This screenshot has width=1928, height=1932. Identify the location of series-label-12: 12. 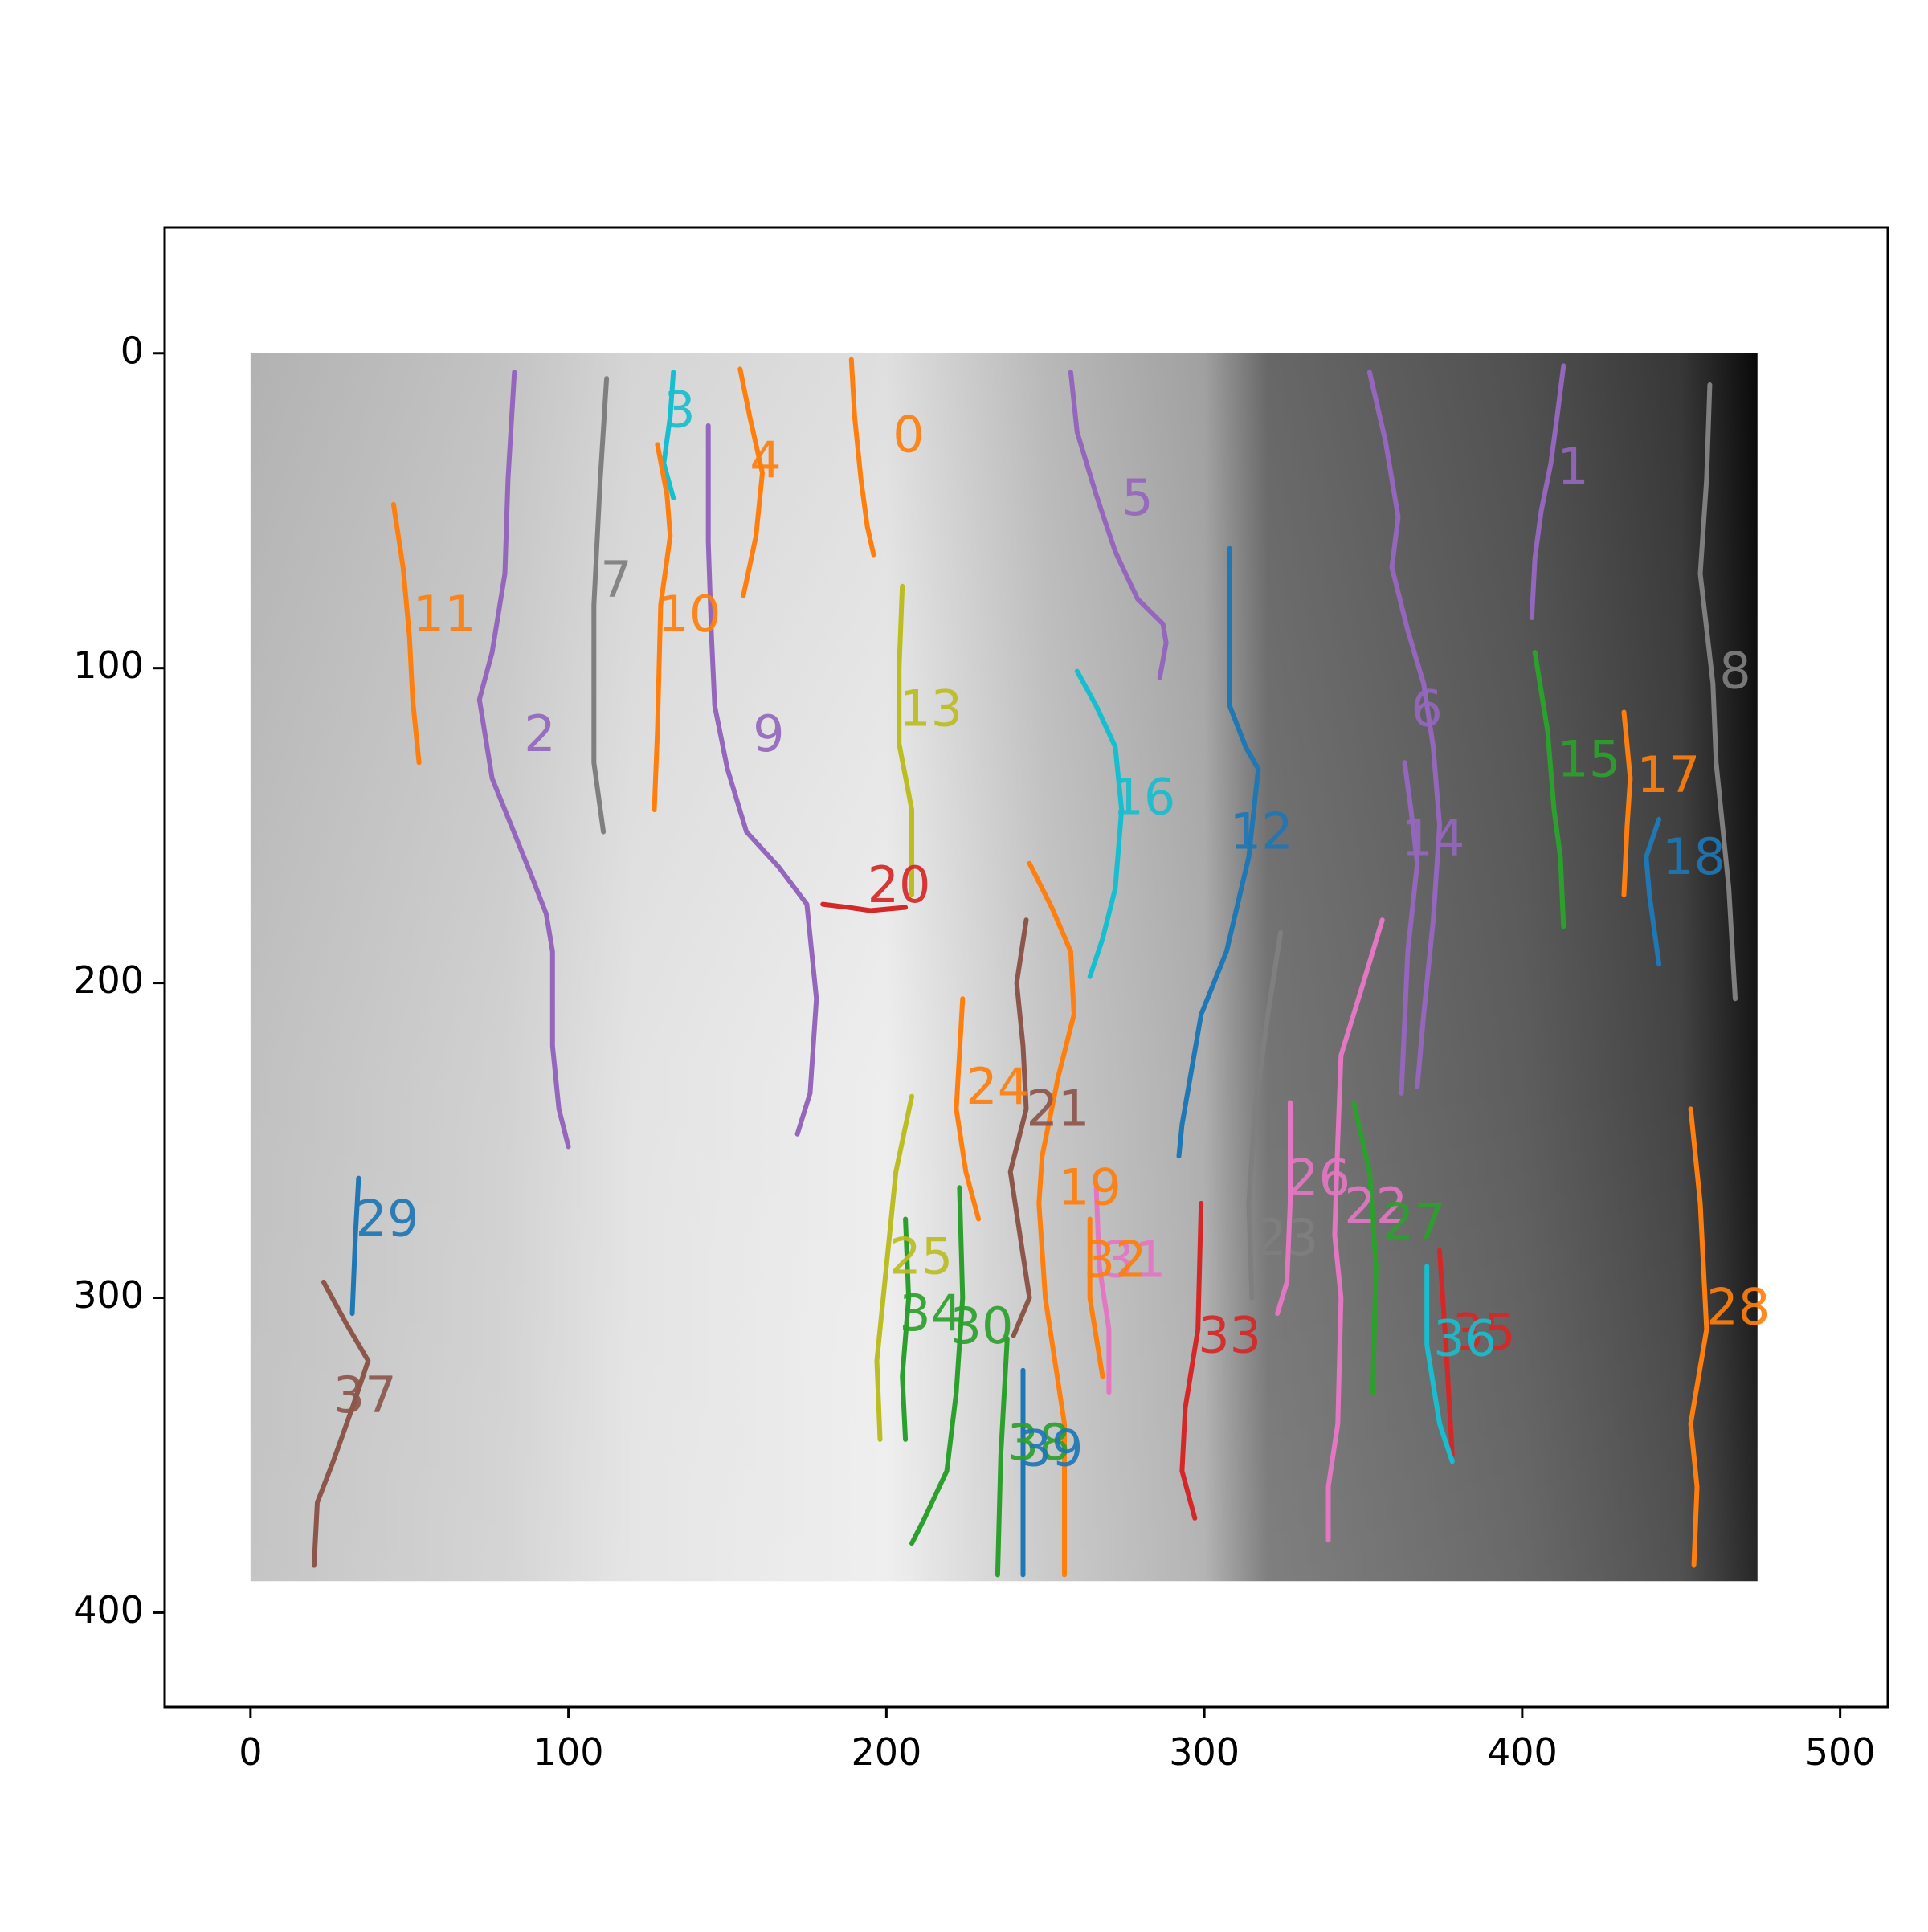
(1261, 831).